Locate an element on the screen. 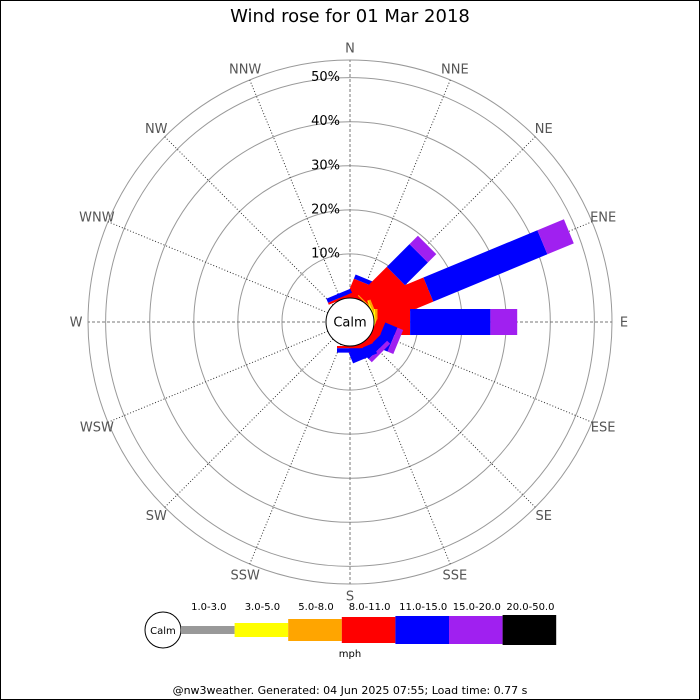 This screenshot has height=700, width=700. direction-label: SE is located at coordinates (544, 516).